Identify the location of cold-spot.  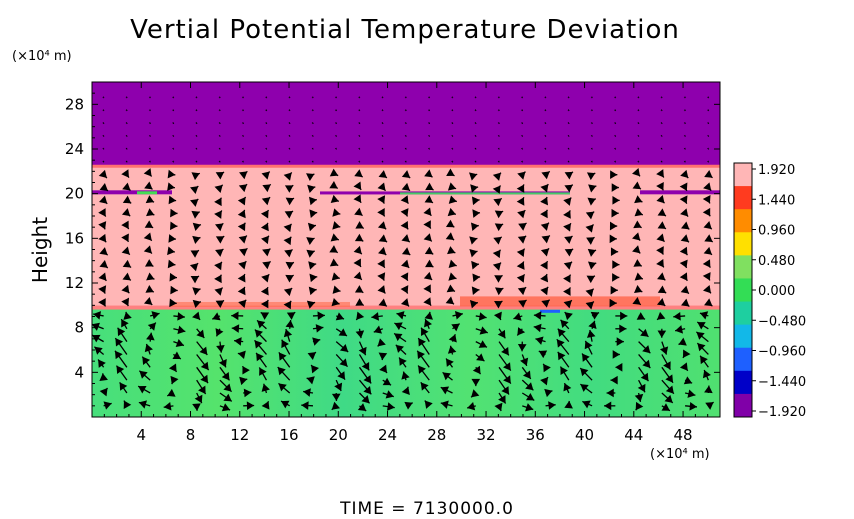
(550, 311).